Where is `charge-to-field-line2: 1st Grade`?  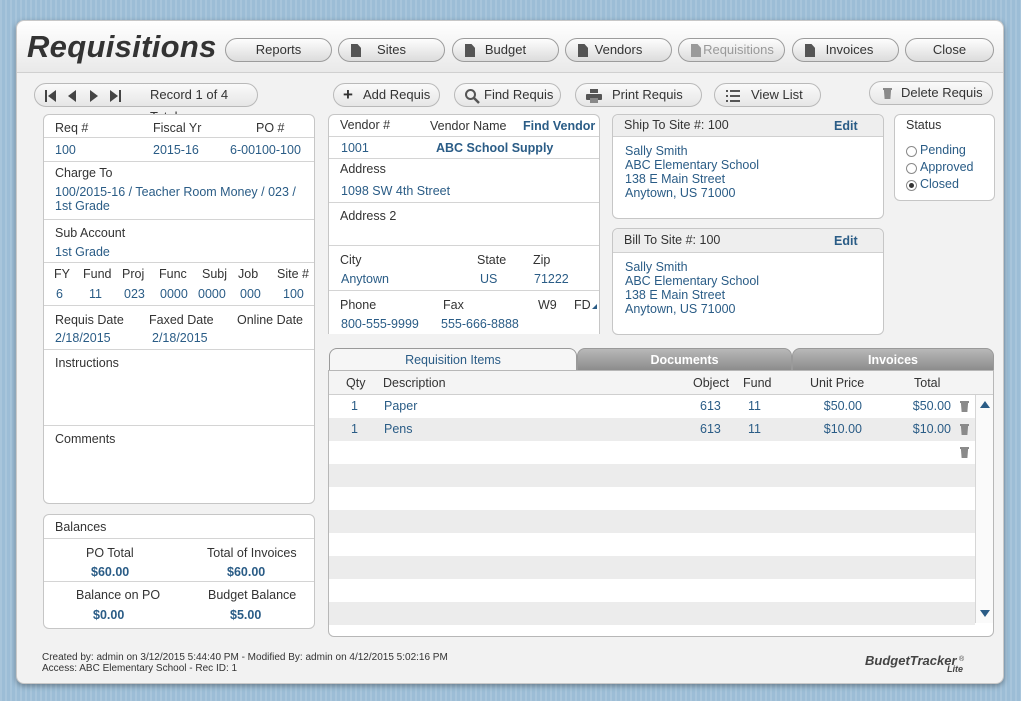 charge-to-field-line2: 1st Grade is located at coordinates (82, 206).